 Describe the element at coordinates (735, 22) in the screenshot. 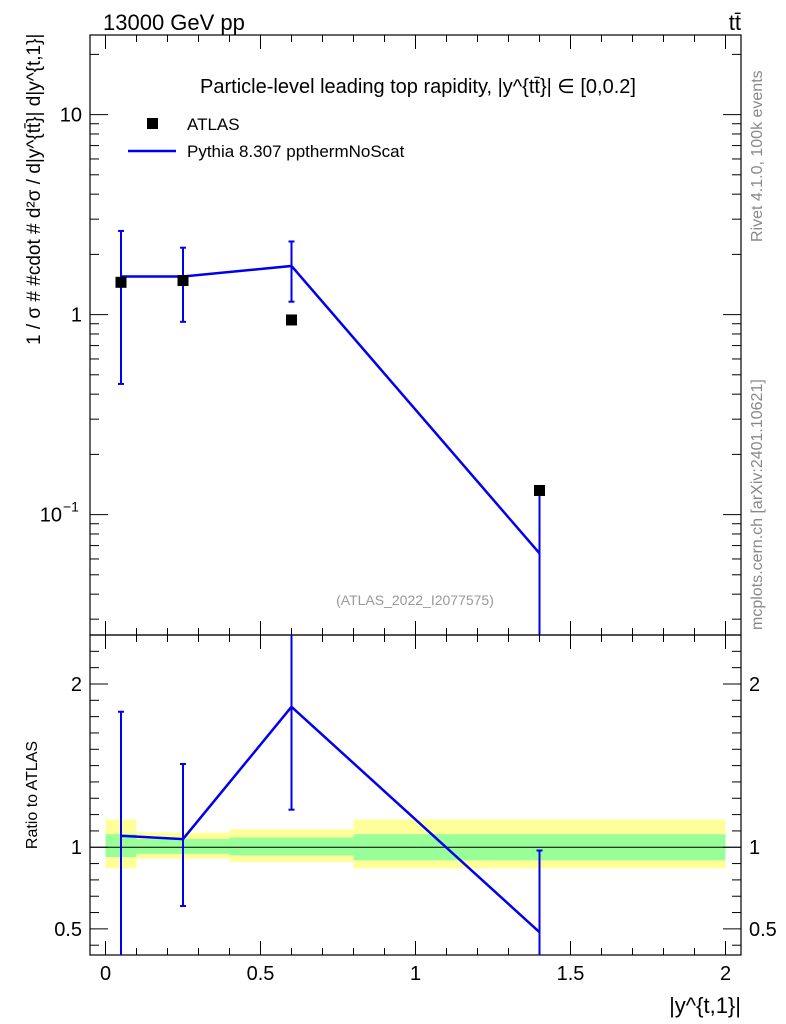

I see `header-process-label: tt̄` at that location.